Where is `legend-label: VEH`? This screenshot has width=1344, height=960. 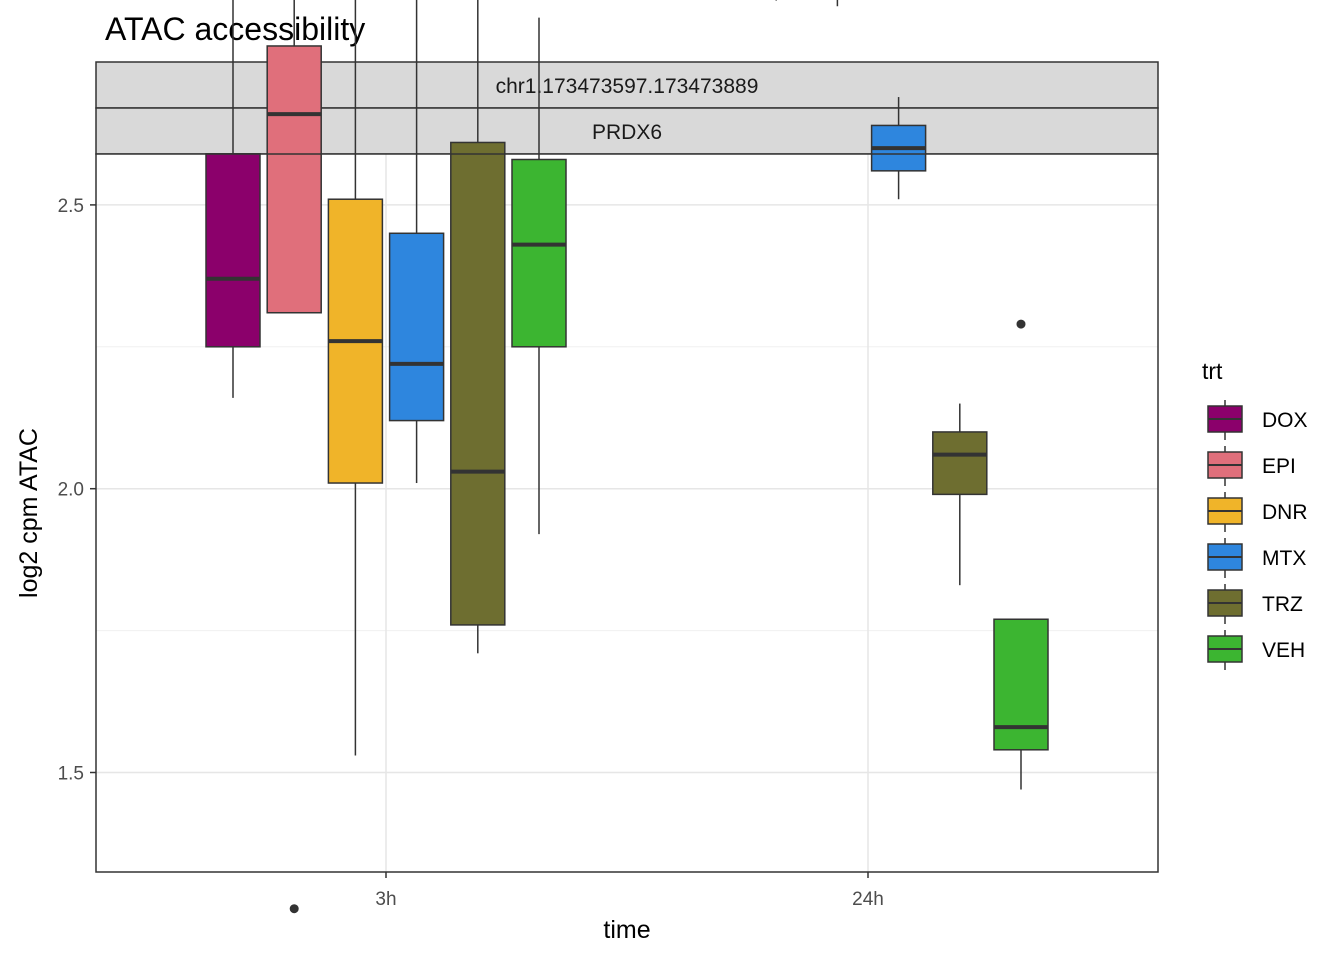 legend-label: VEH is located at coordinates (1283, 650).